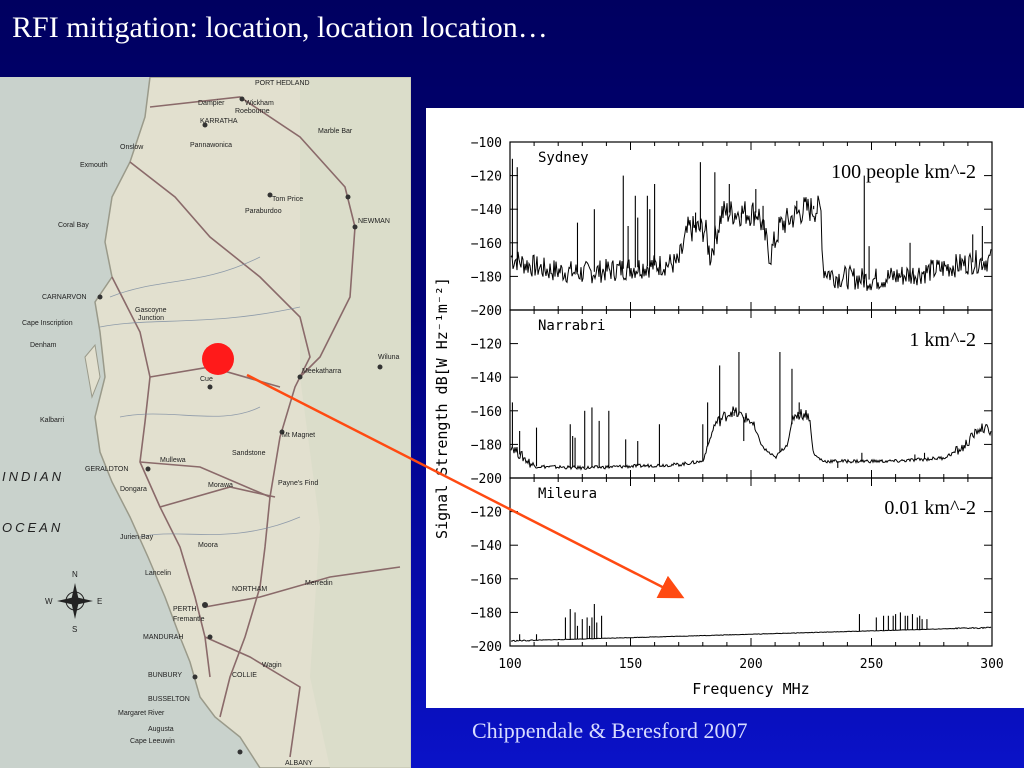 This screenshot has width=1024, height=768. I want to click on svg-text: Denham, so click(43, 345).